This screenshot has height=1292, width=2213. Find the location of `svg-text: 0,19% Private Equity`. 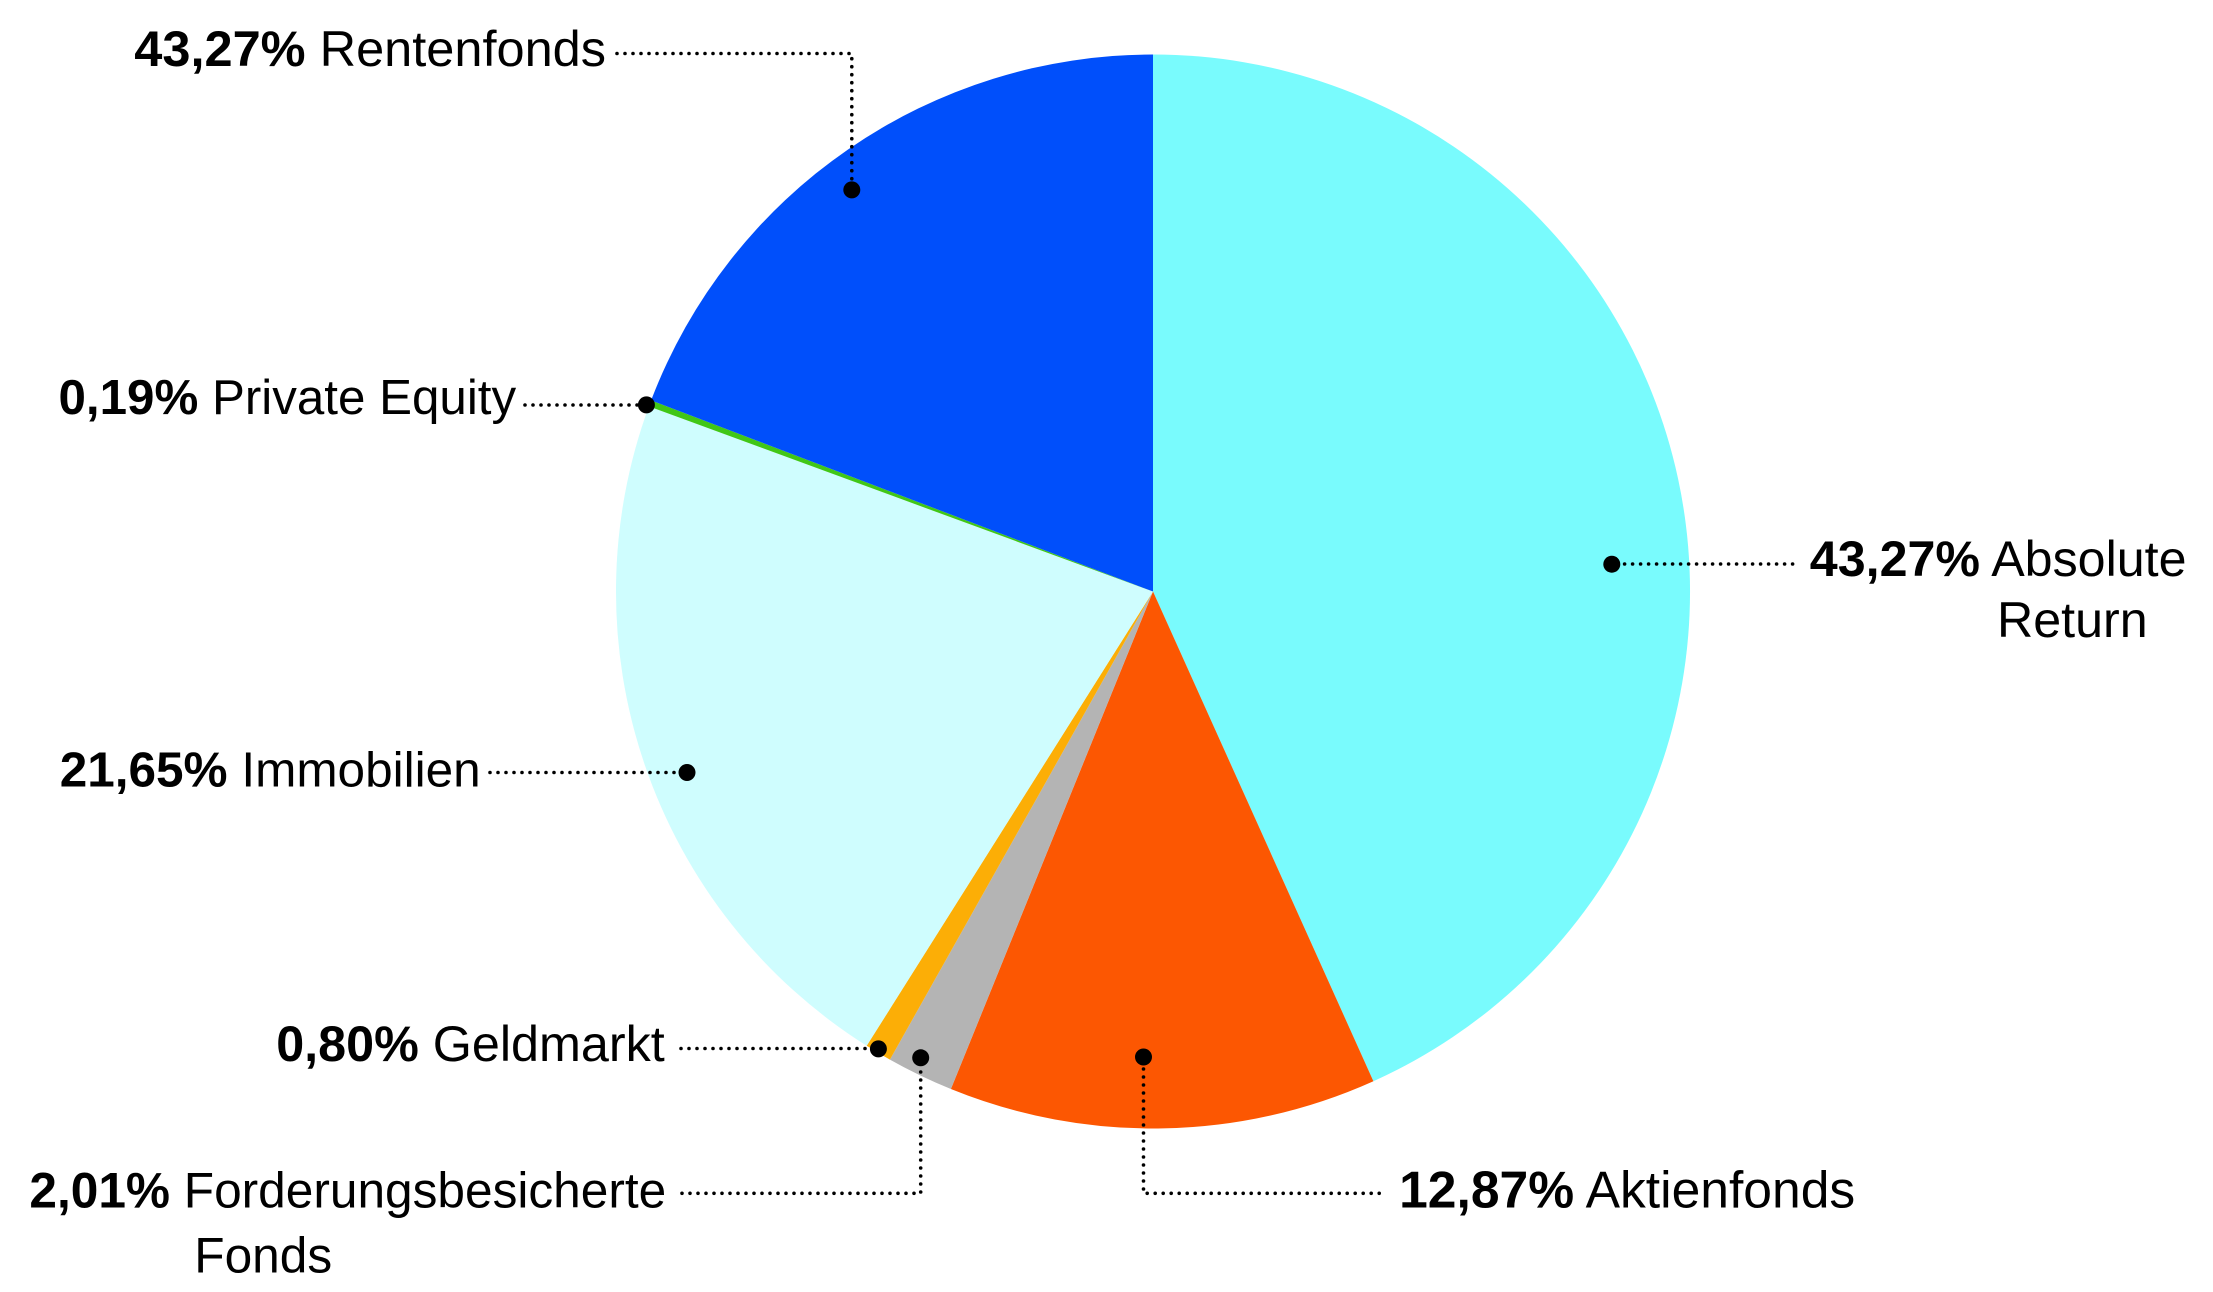

svg-text: 0,19% Private Equity is located at coordinates (288, 397).